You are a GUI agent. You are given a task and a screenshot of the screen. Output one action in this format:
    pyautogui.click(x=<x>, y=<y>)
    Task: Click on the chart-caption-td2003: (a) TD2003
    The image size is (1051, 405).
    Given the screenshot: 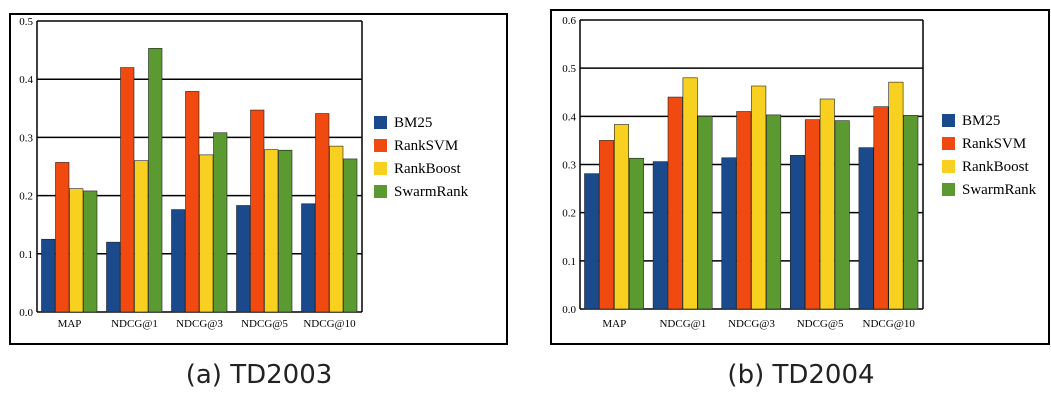 What is the action you would take?
    pyautogui.click(x=259, y=375)
    